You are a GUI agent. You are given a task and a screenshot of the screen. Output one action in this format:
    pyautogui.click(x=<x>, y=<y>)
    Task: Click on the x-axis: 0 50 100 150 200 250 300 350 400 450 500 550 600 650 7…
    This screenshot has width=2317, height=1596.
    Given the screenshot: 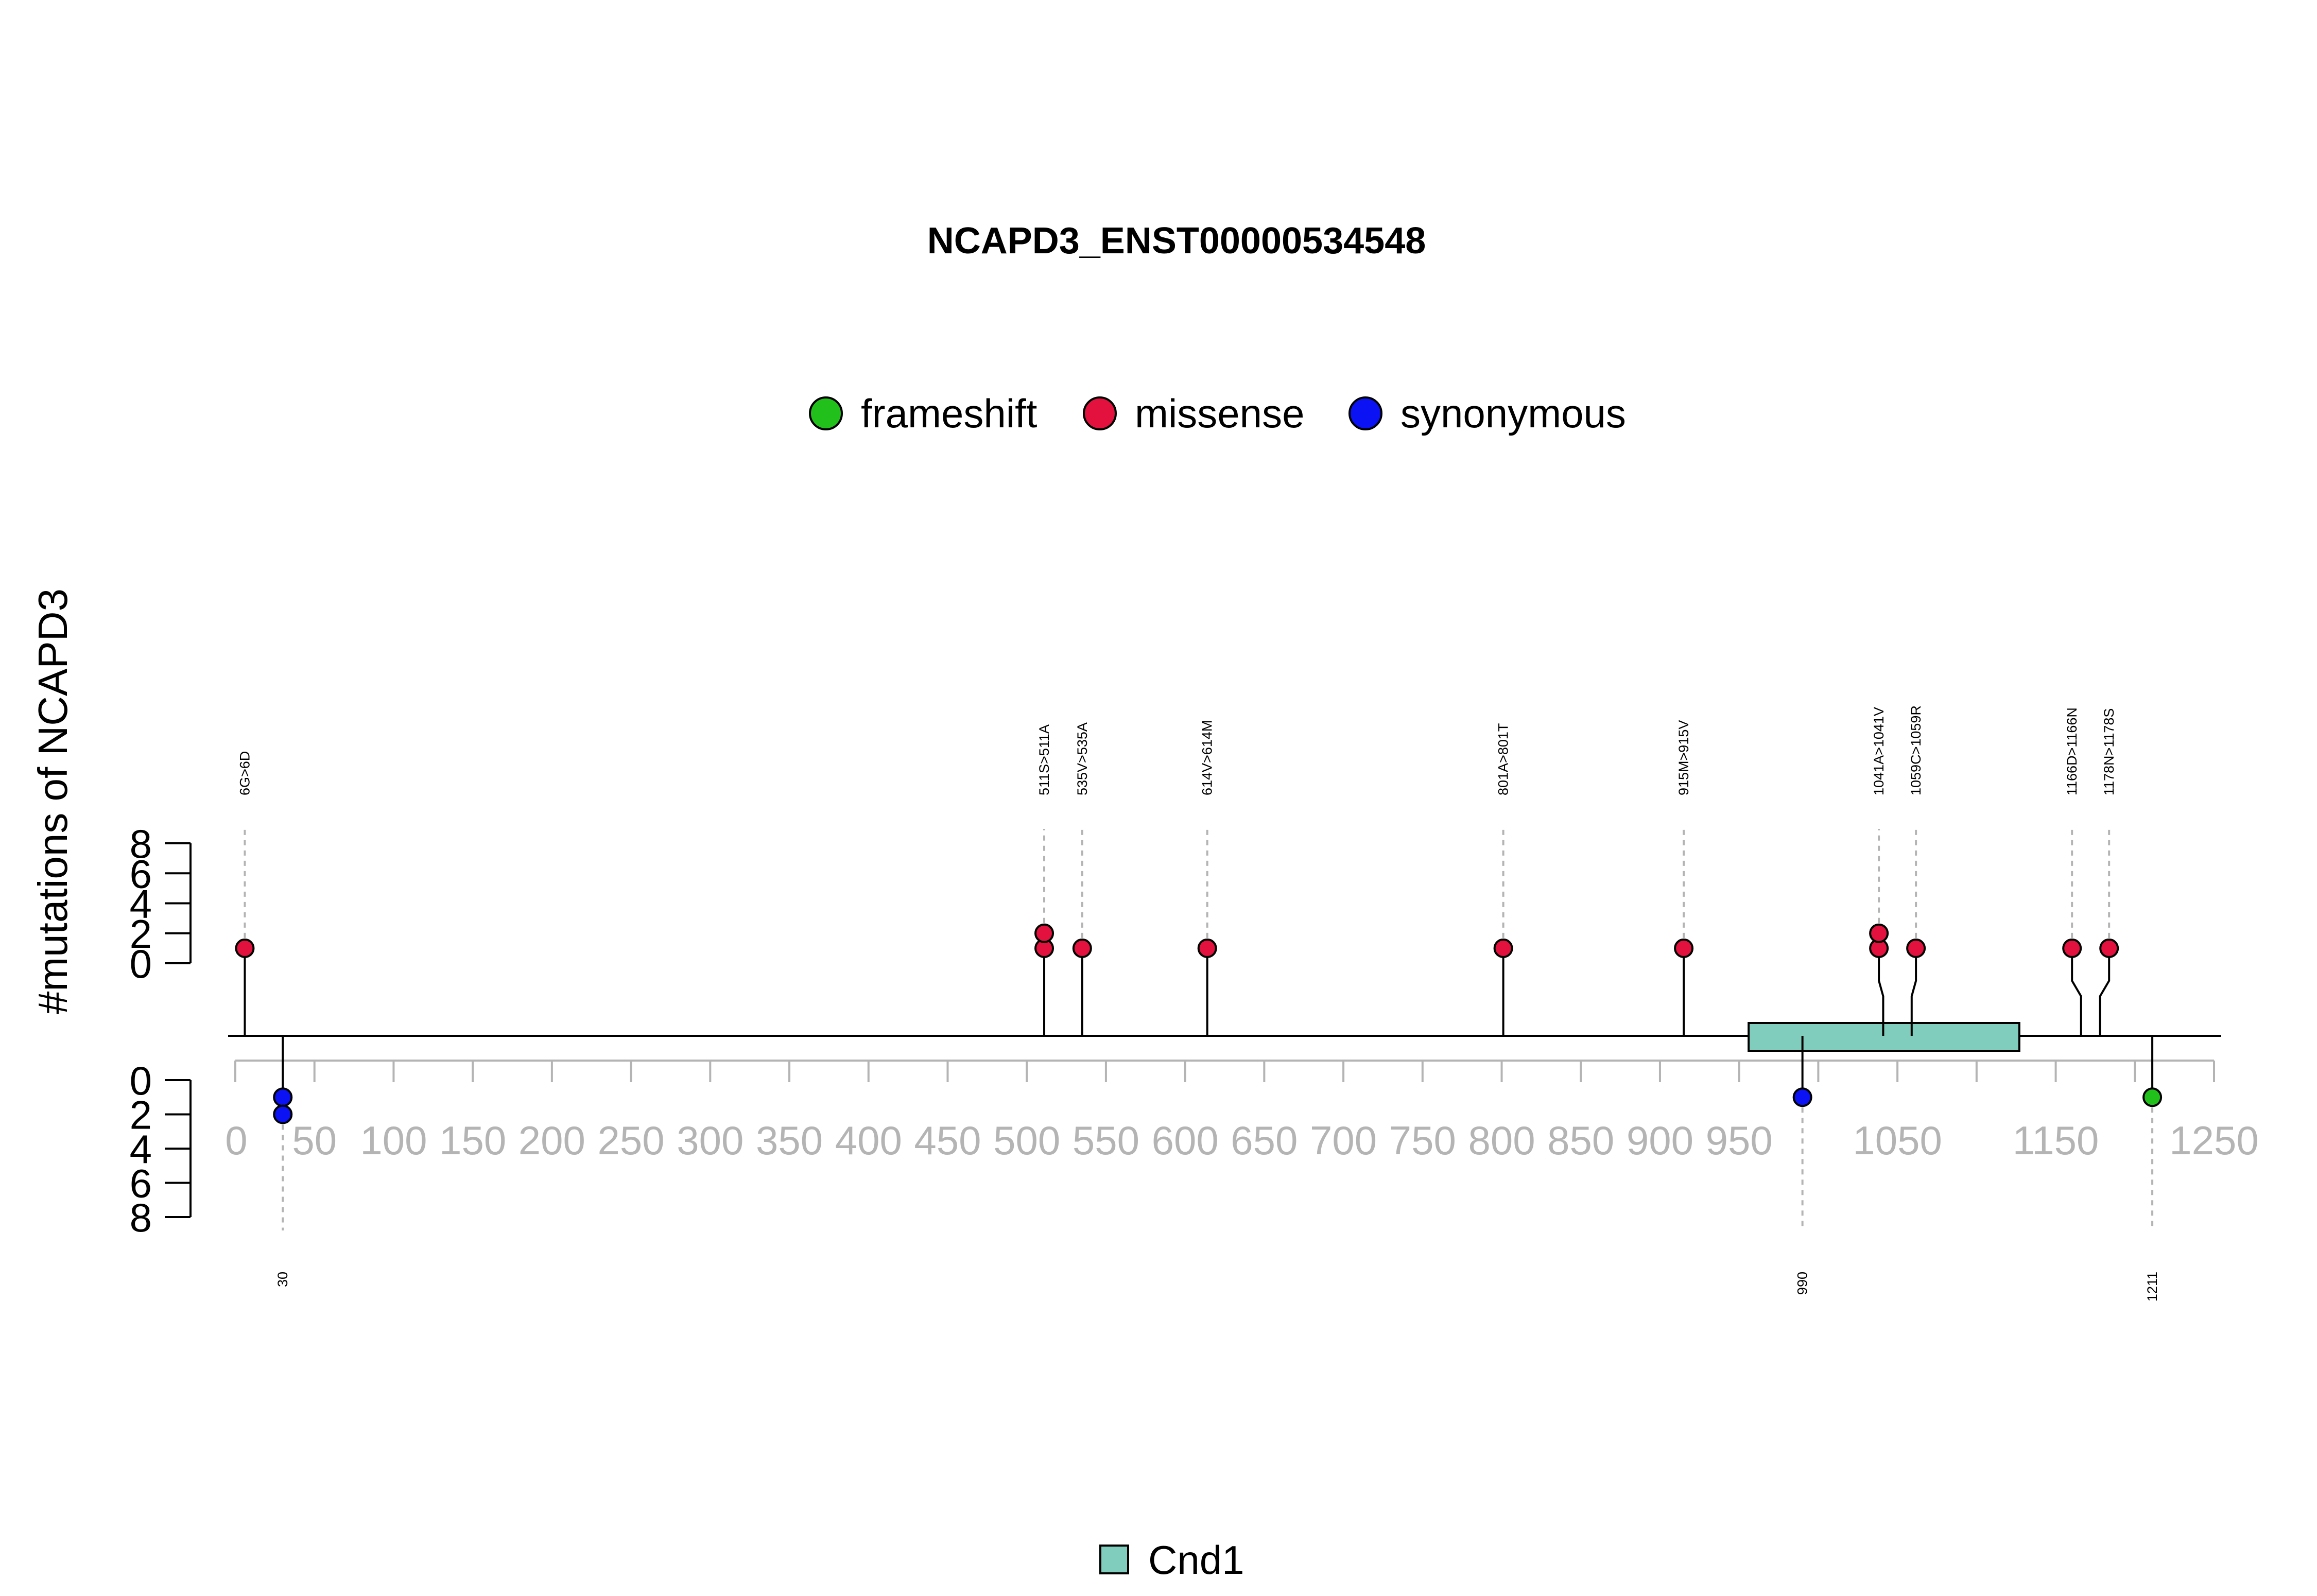 What is the action you would take?
    pyautogui.click(x=1242, y=1112)
    